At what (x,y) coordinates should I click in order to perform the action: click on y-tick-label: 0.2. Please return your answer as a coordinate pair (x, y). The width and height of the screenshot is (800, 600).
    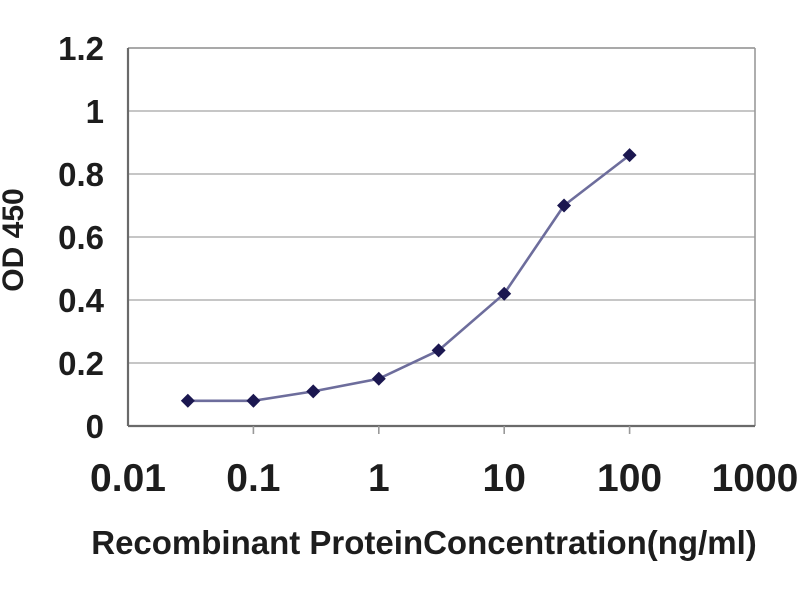
    Looking at the image, I should click on (81, 363).